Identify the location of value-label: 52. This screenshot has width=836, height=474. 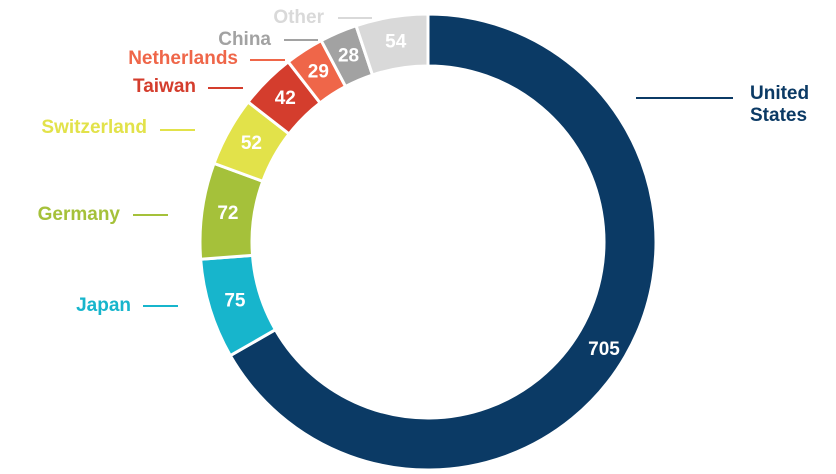
(251, 143).